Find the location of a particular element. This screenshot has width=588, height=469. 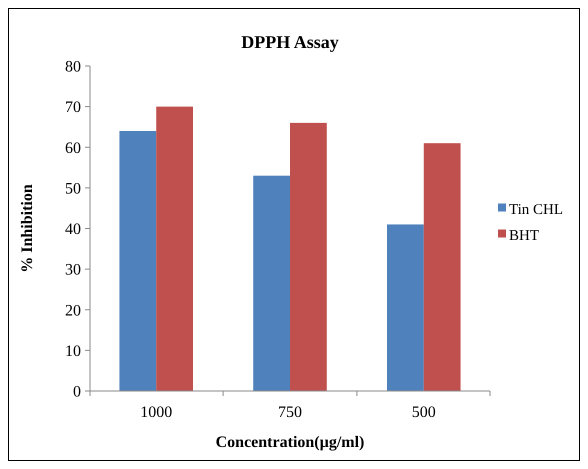

chart-title: DPPH Assay is located at coordinates (290, 42).